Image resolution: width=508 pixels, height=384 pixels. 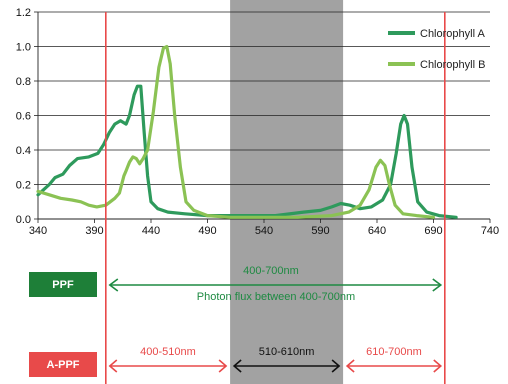 What do you see at coordinates (63, 284) in the screenshot?
I see `ppf-badge: PPF` at bounding box center [63, 284].